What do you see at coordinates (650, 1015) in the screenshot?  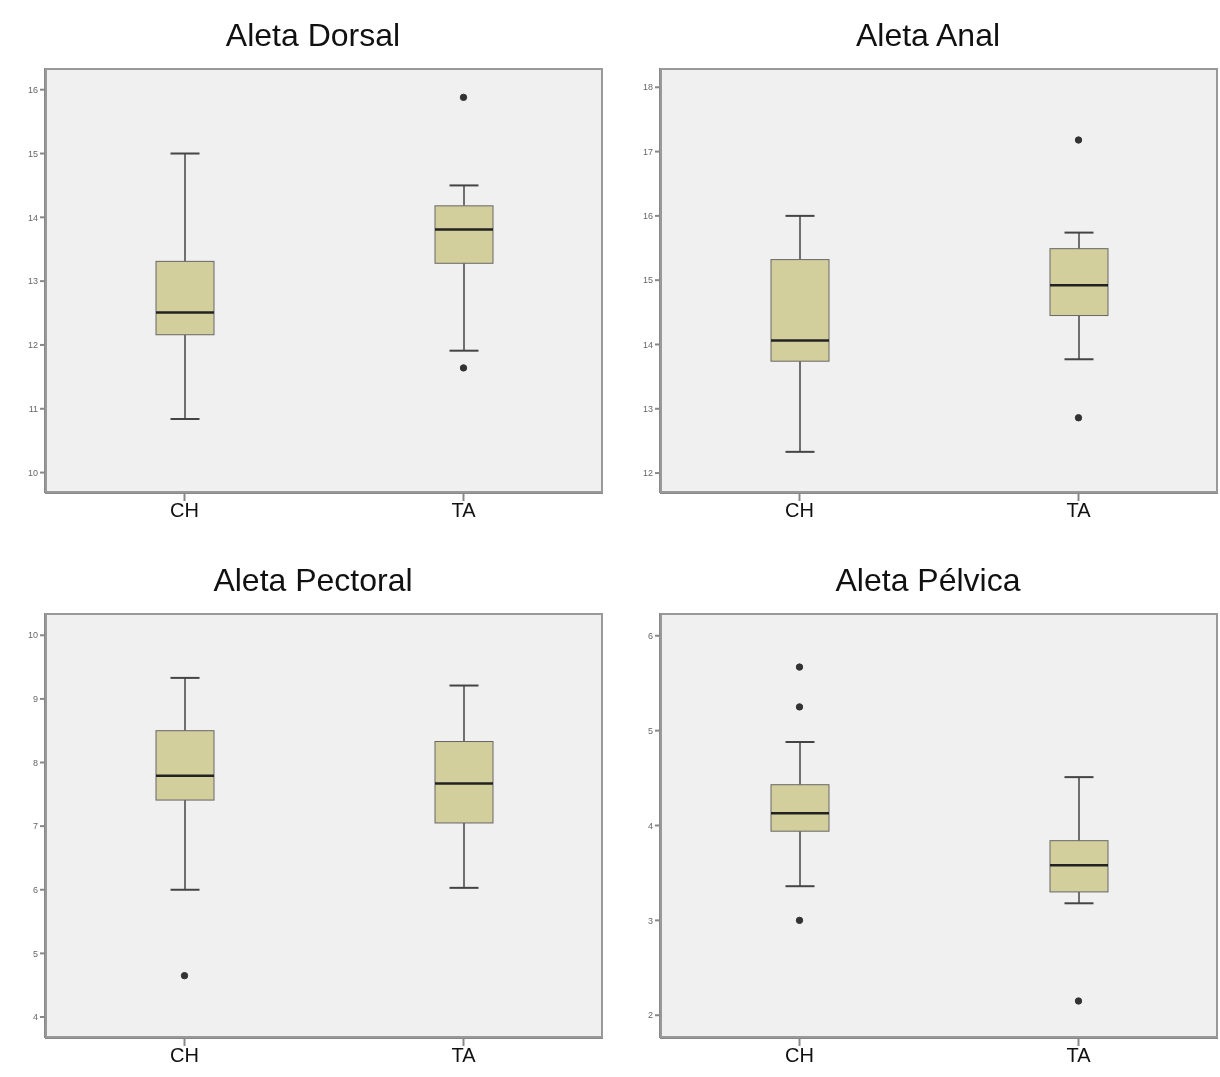 I see `y-tick-label: 2` at bounding box center [650, 1015].